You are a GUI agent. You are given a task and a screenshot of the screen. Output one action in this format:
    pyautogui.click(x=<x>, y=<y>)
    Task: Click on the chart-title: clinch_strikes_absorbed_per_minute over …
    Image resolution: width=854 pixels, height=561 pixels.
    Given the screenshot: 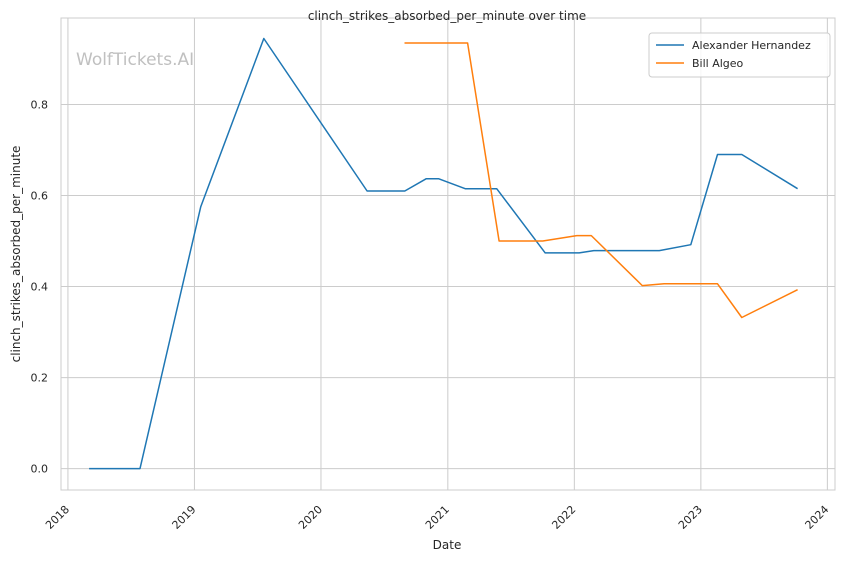 What is the action you would take?
    pyautogui.click(x=447, y=16)
    